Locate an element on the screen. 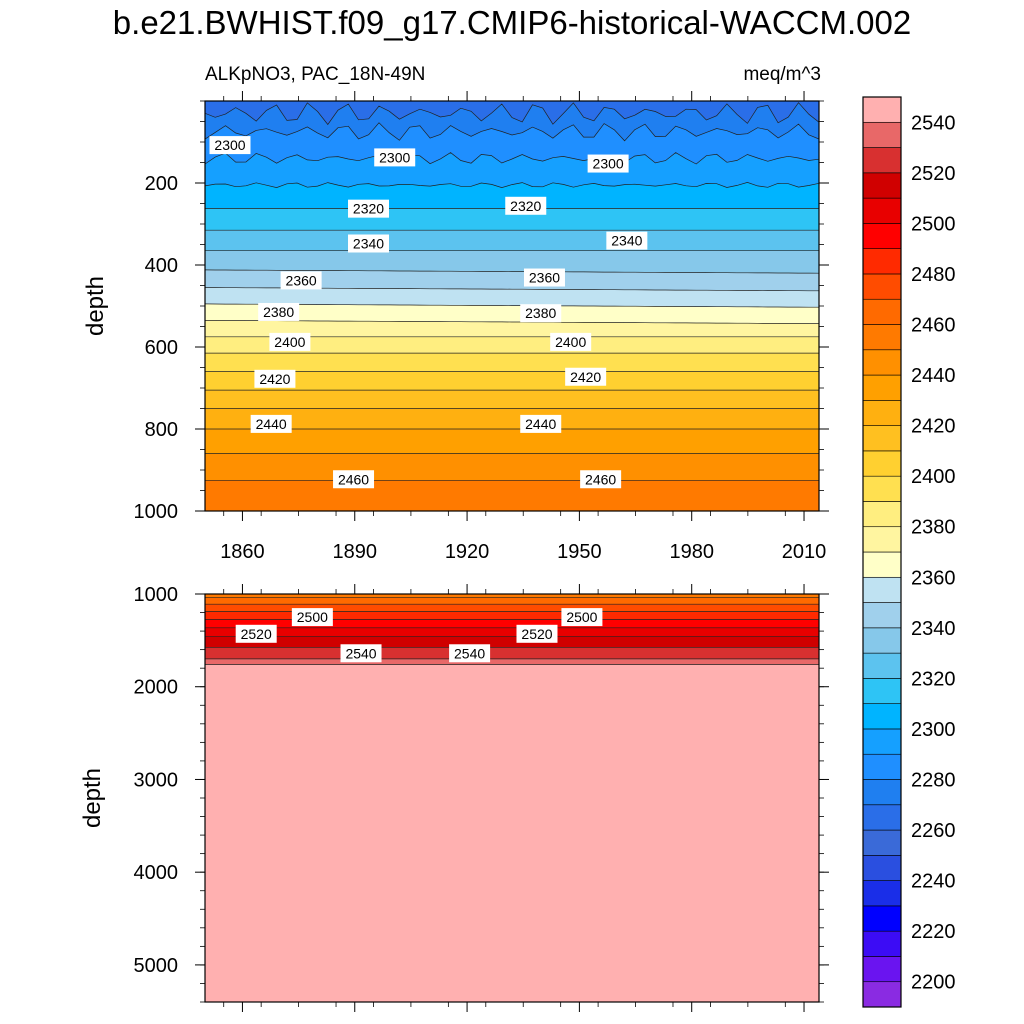 This screenshot has height=1024, width=1024. contour-label-text: 2380 is located at coordinates (278, 312).